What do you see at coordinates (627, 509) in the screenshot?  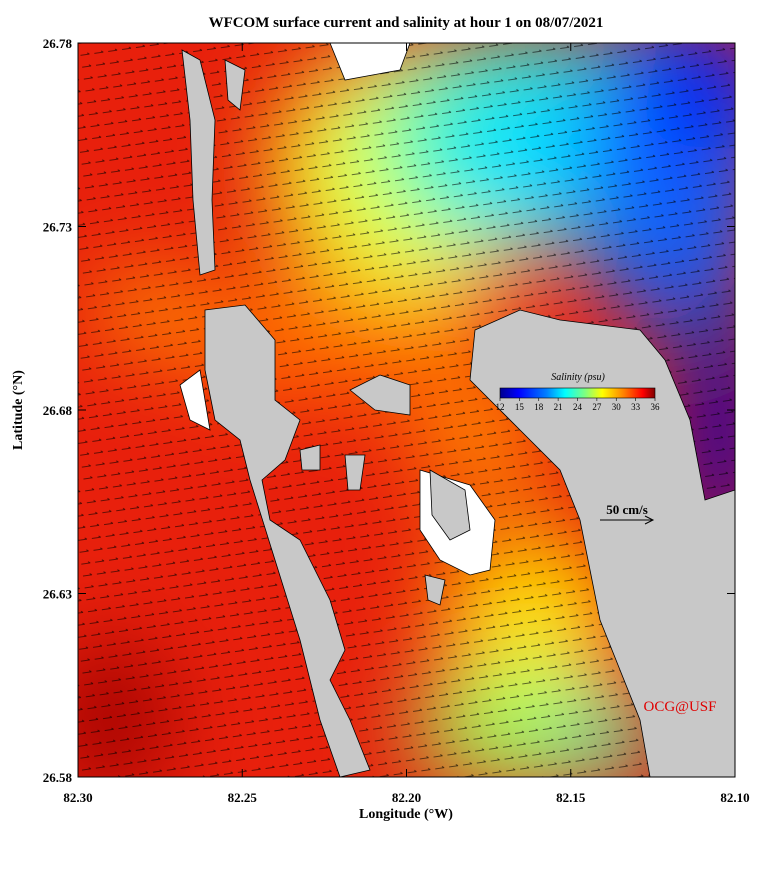 I see `scale-arrow-label: 50 cm/s` at bounding box center [627, 509].